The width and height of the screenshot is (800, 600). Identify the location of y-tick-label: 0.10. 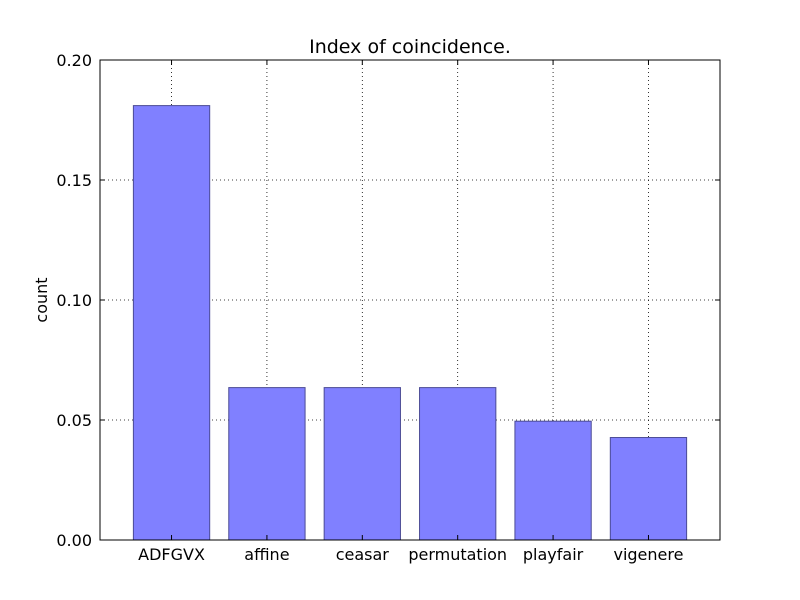
(74, 300).